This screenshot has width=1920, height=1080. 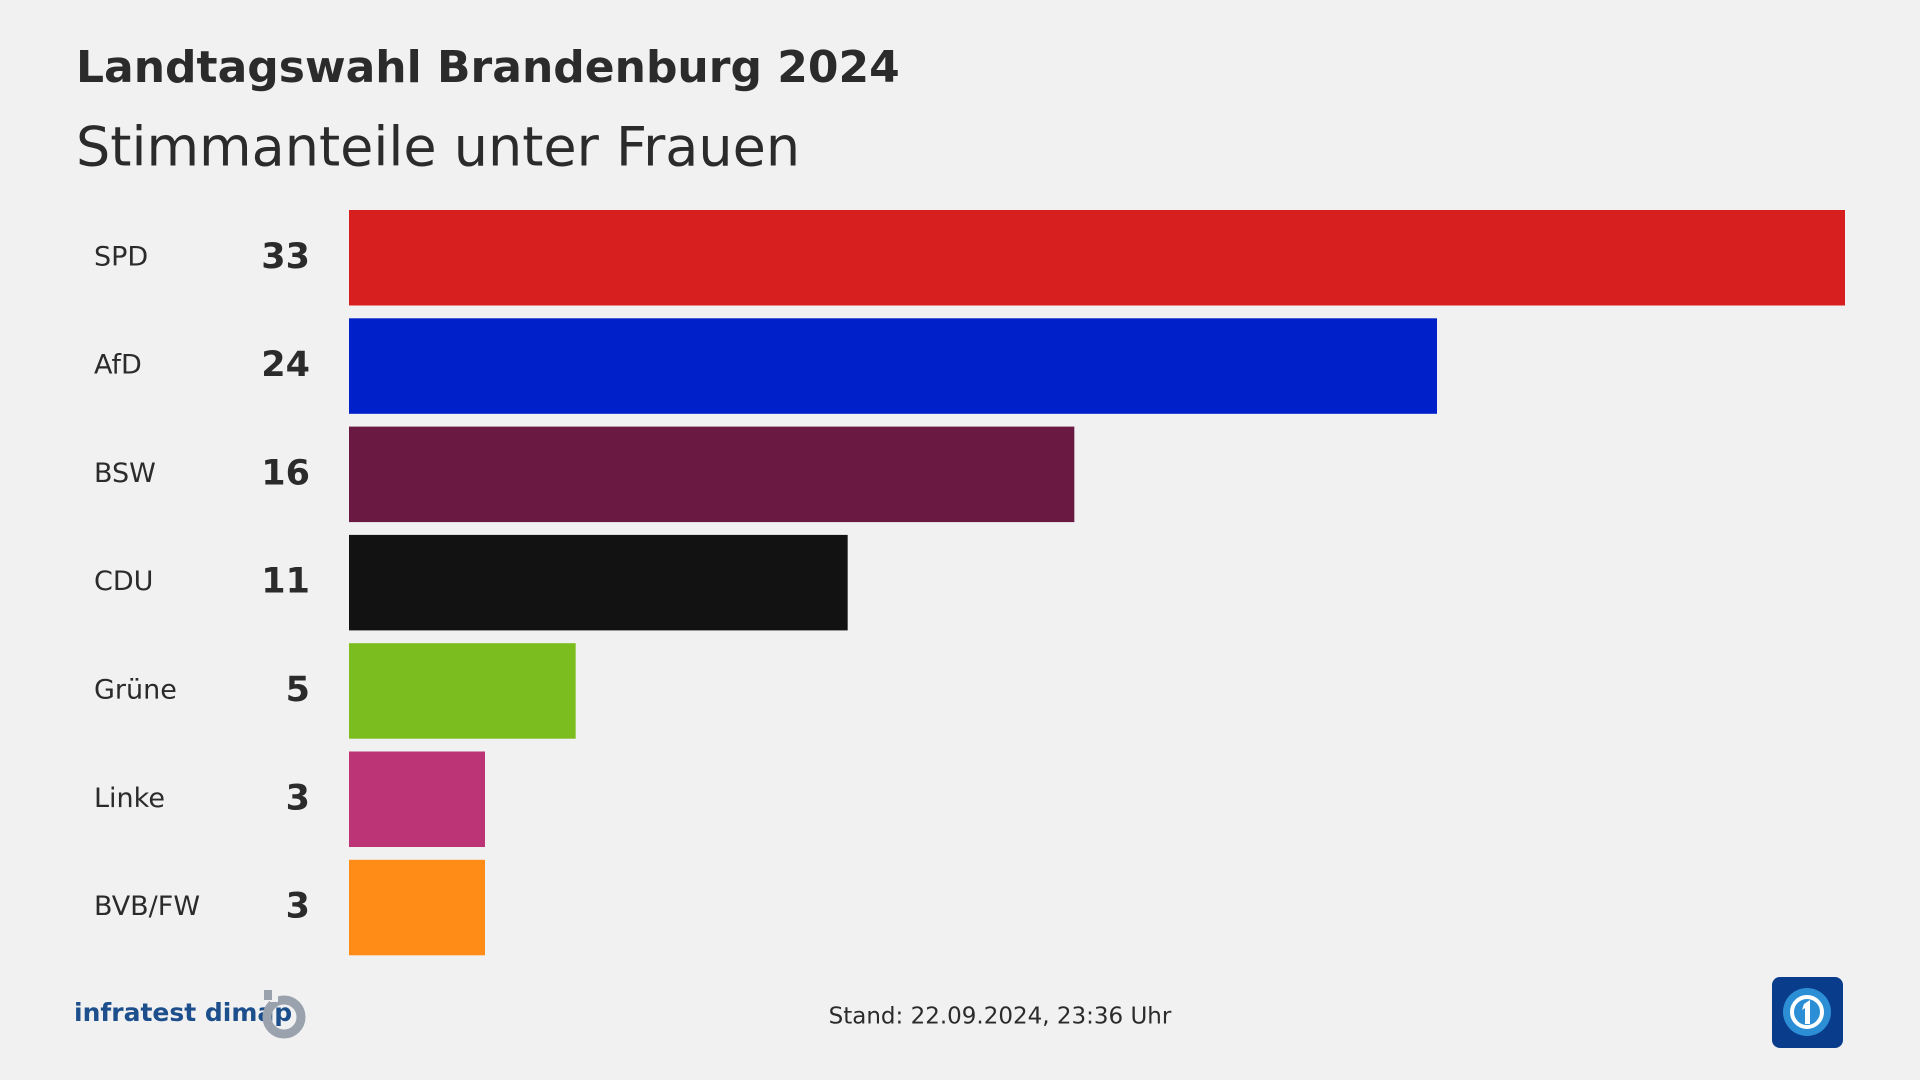 What do you see at coordinates (285, 582) in the screenshot?
I see `value-label: 11` at bounding box center [285, 582].